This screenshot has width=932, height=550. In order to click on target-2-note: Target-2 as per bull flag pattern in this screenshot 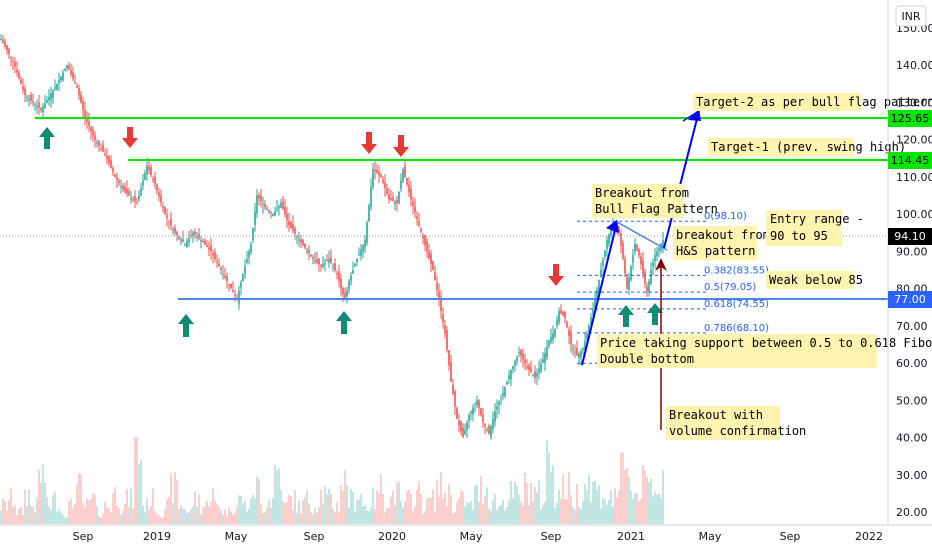, I will do `click(812, 102)`.